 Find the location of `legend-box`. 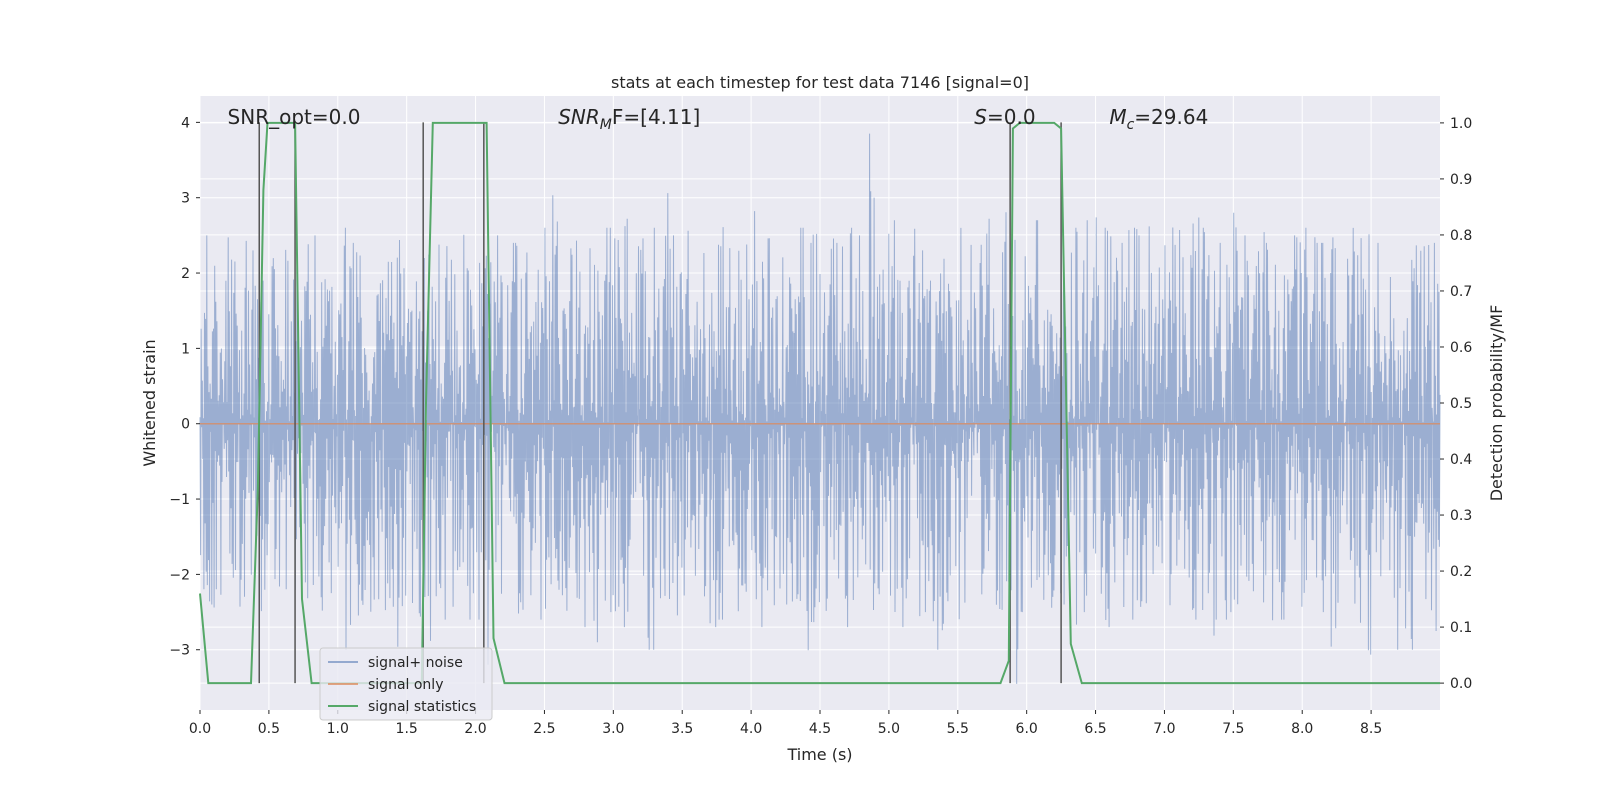

legend-box is located at coordinates (406, 684).